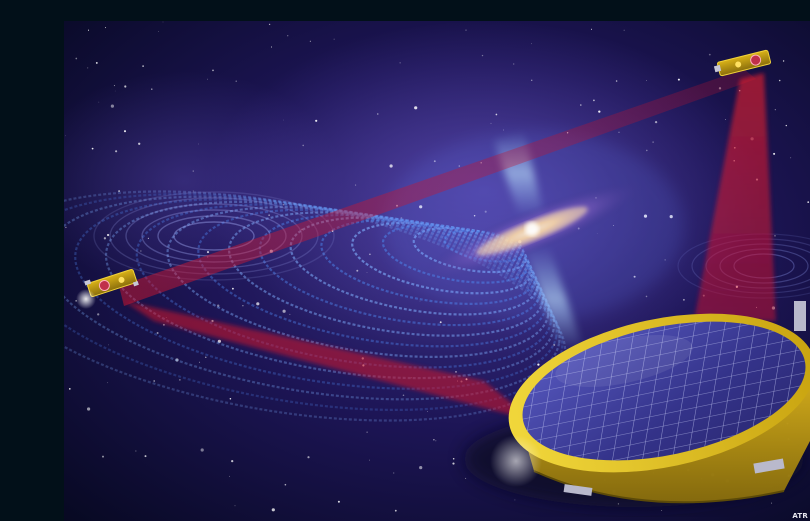  Describe the element at coordinates (800, 516) in the screenshot. I see `image-credit: ATR` at that location.